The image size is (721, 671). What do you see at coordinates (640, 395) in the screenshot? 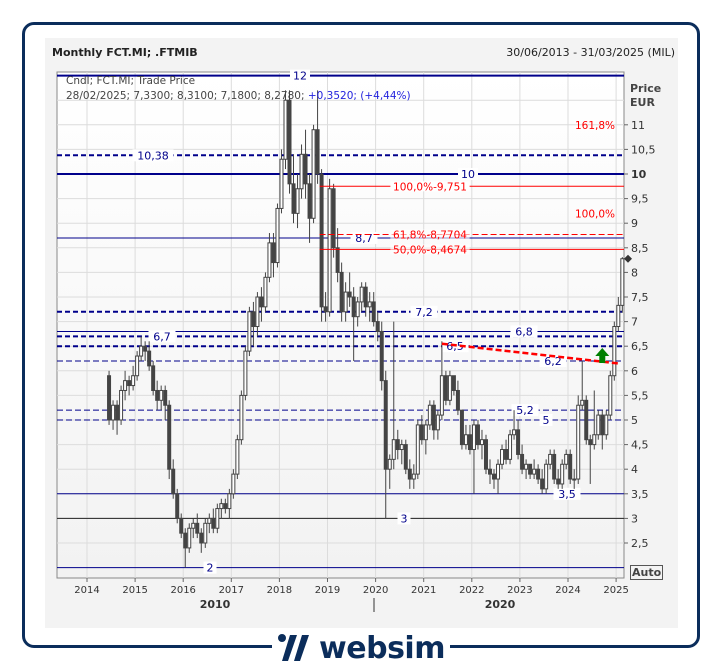
I see `y-tick-label: 5,5` at bounding box center [640, 395].